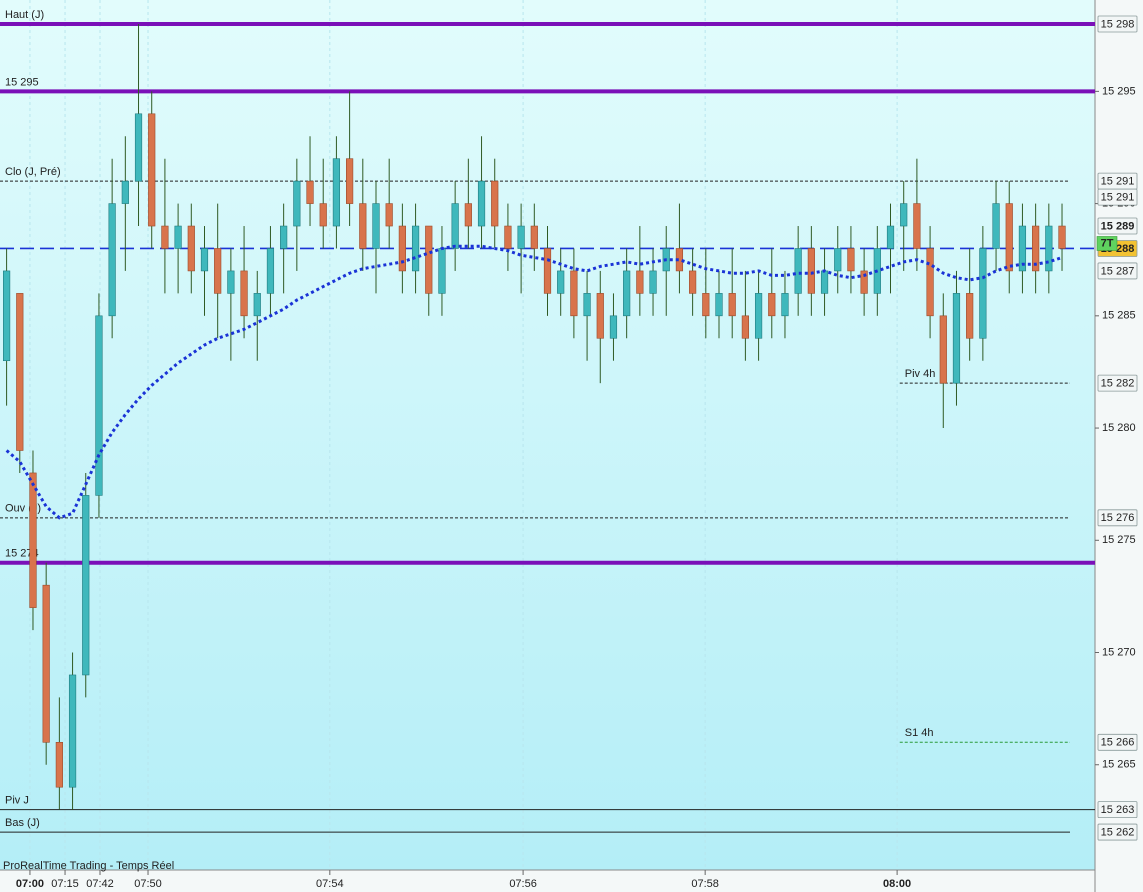 The image size is (1143, 892). I want to click on x-tick-label: 07:56, so click(523, 884).